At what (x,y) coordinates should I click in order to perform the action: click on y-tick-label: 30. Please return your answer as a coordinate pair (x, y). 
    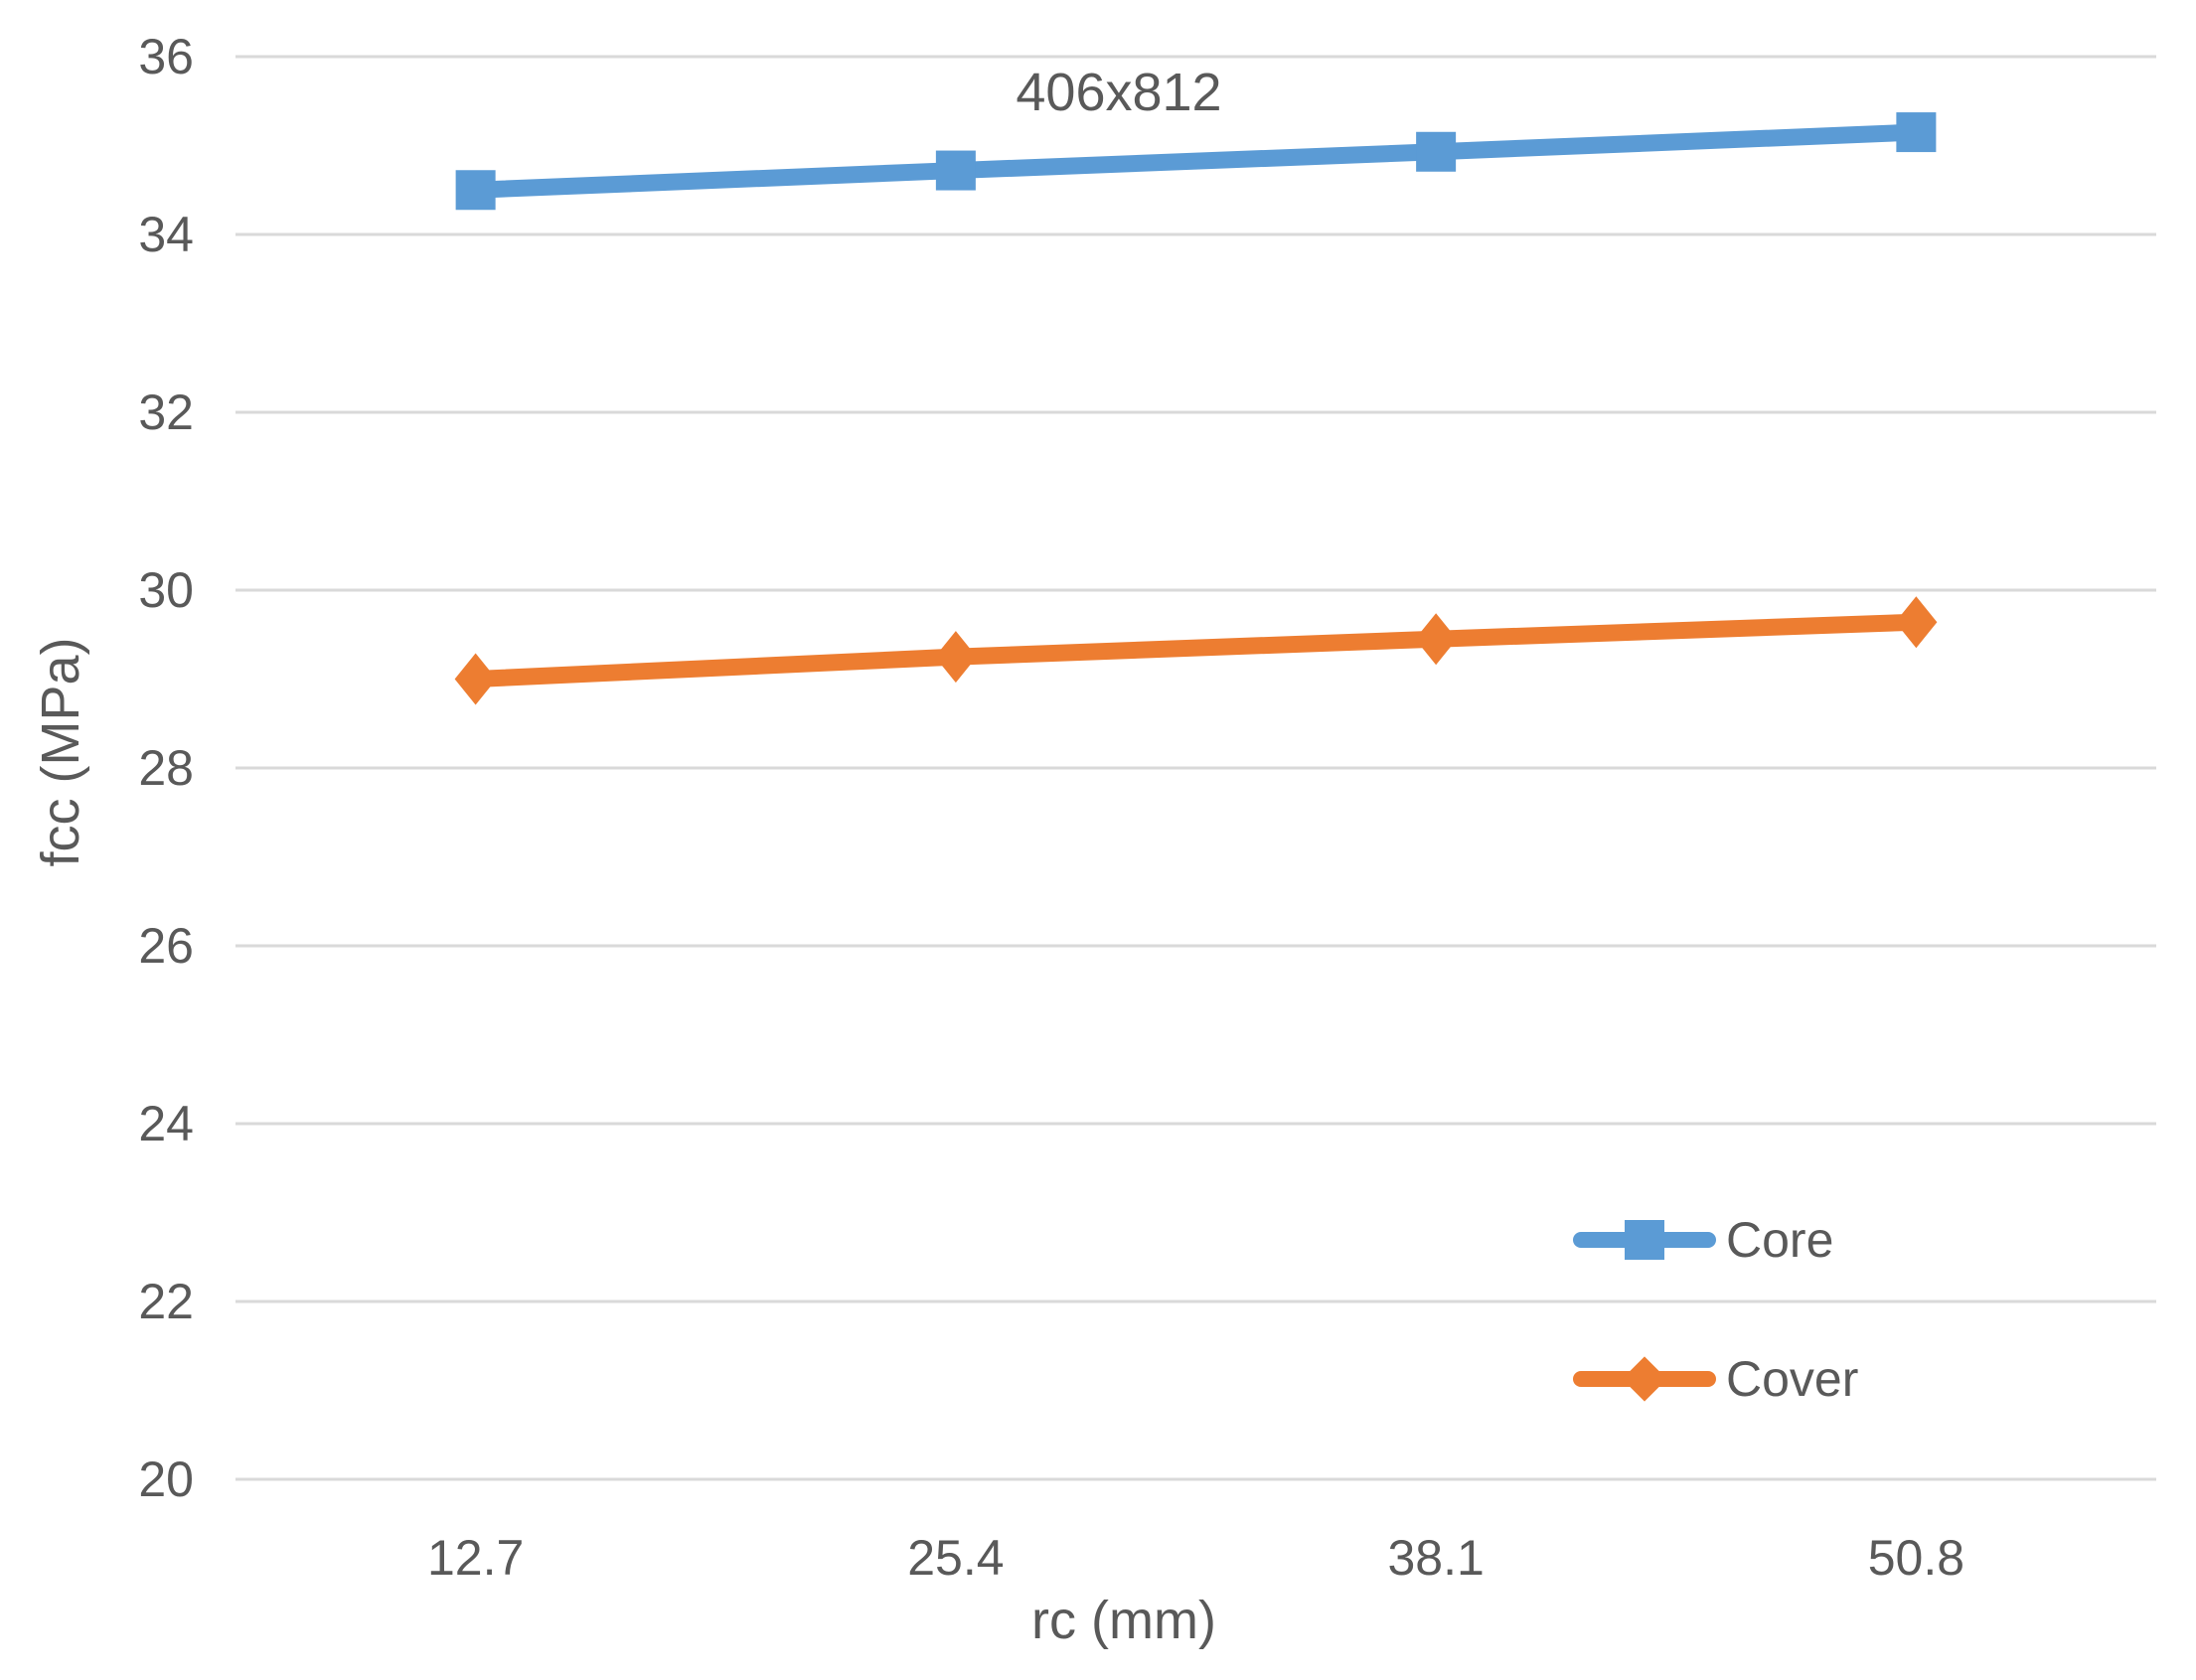
    Looking at the image, I should click on (166, 590).